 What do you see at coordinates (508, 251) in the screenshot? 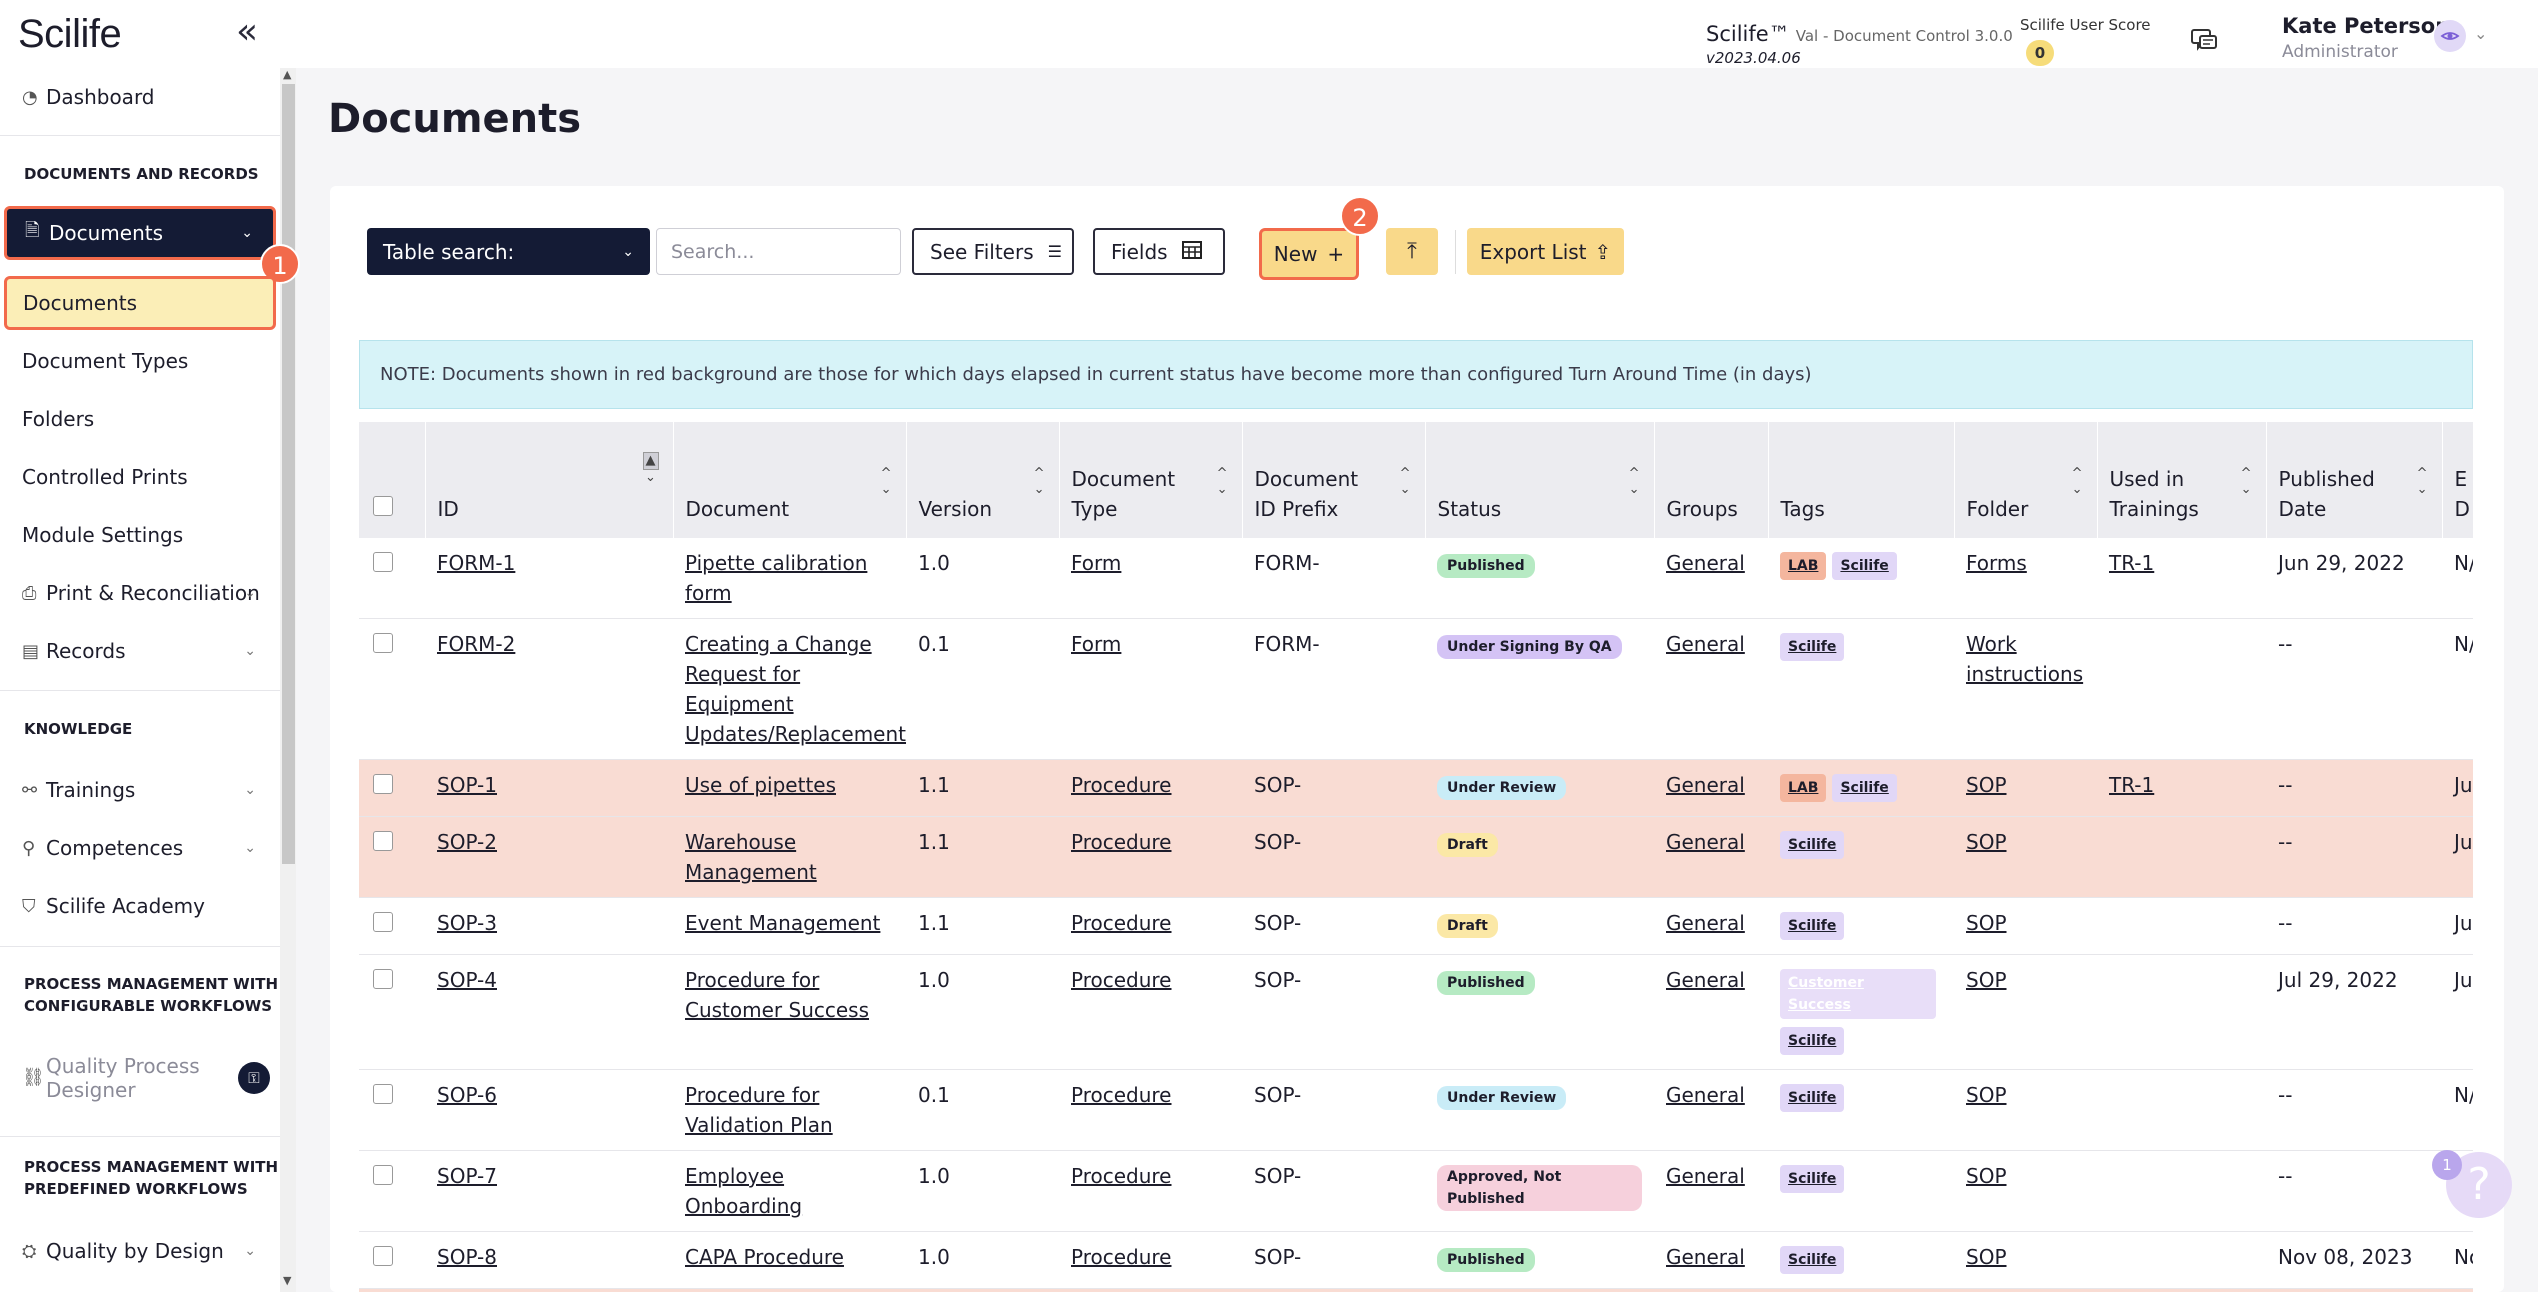
I see `table-search-select: Table search: ⌄` at bounding box center [508, 251].